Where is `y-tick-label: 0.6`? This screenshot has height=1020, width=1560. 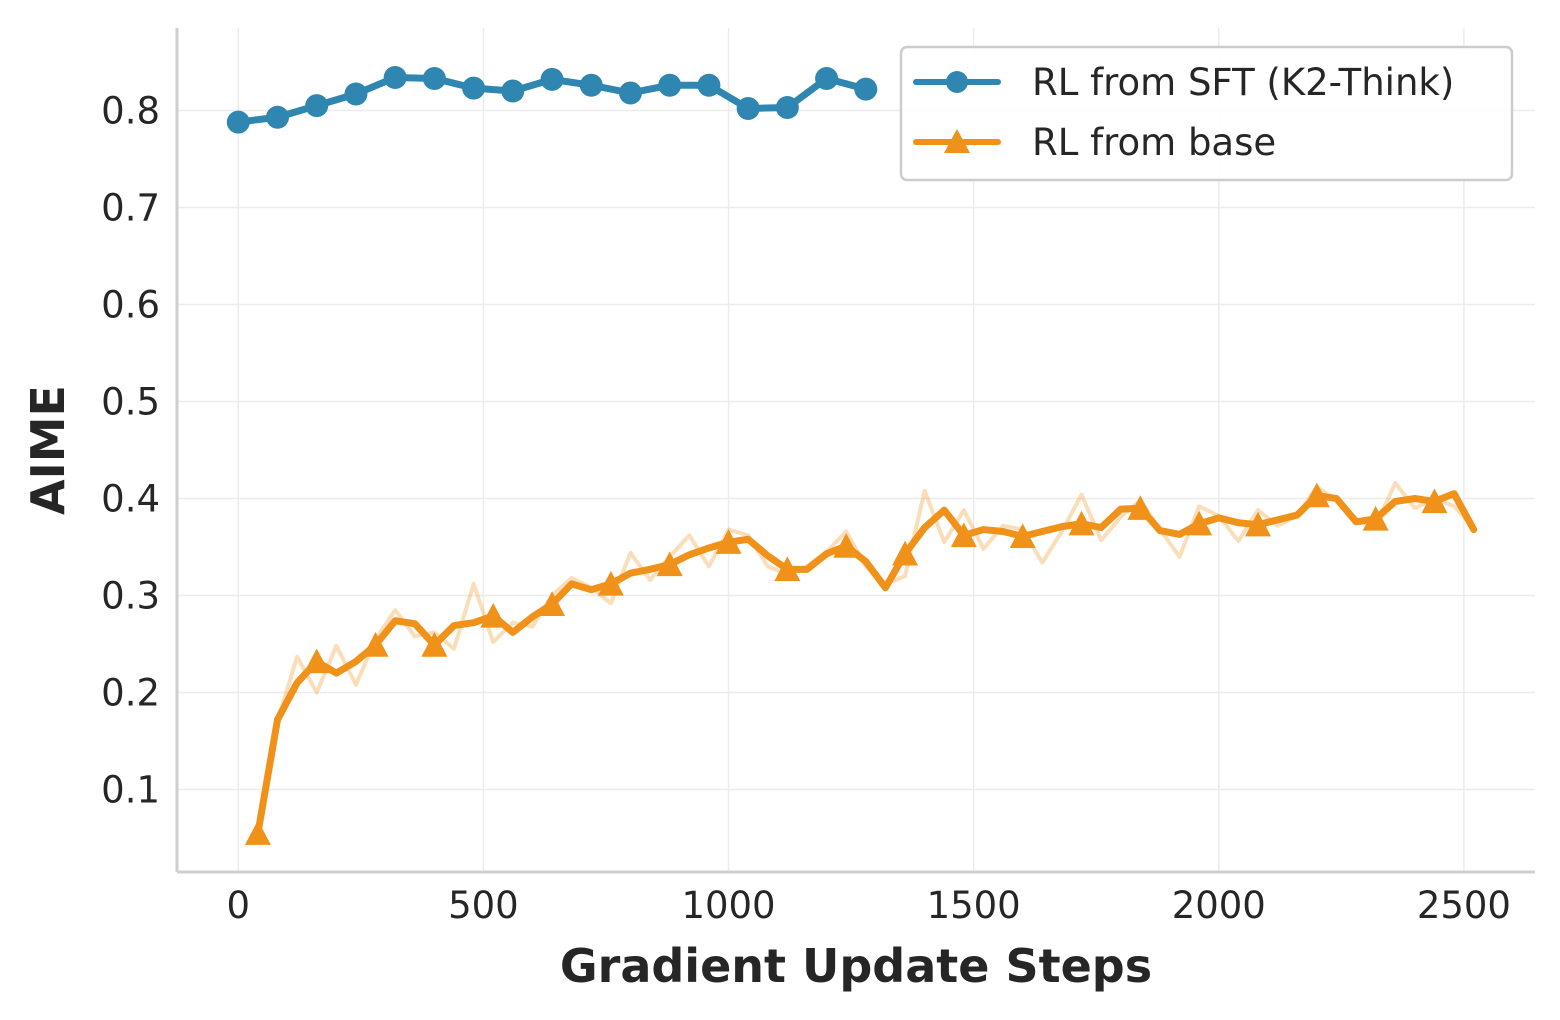 y-tick-label: 0.6 is located at coordinates (130, 304).